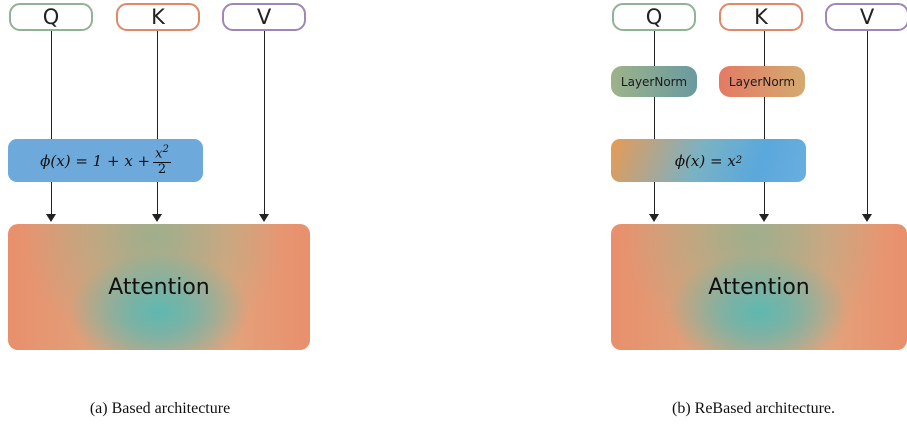 Image resolution: width=907 pixels, height=425 pixels. What do you see at coordinates (764, 118) in the screenshot?
I see `k-line-mid` at bounding box center [764, 118].